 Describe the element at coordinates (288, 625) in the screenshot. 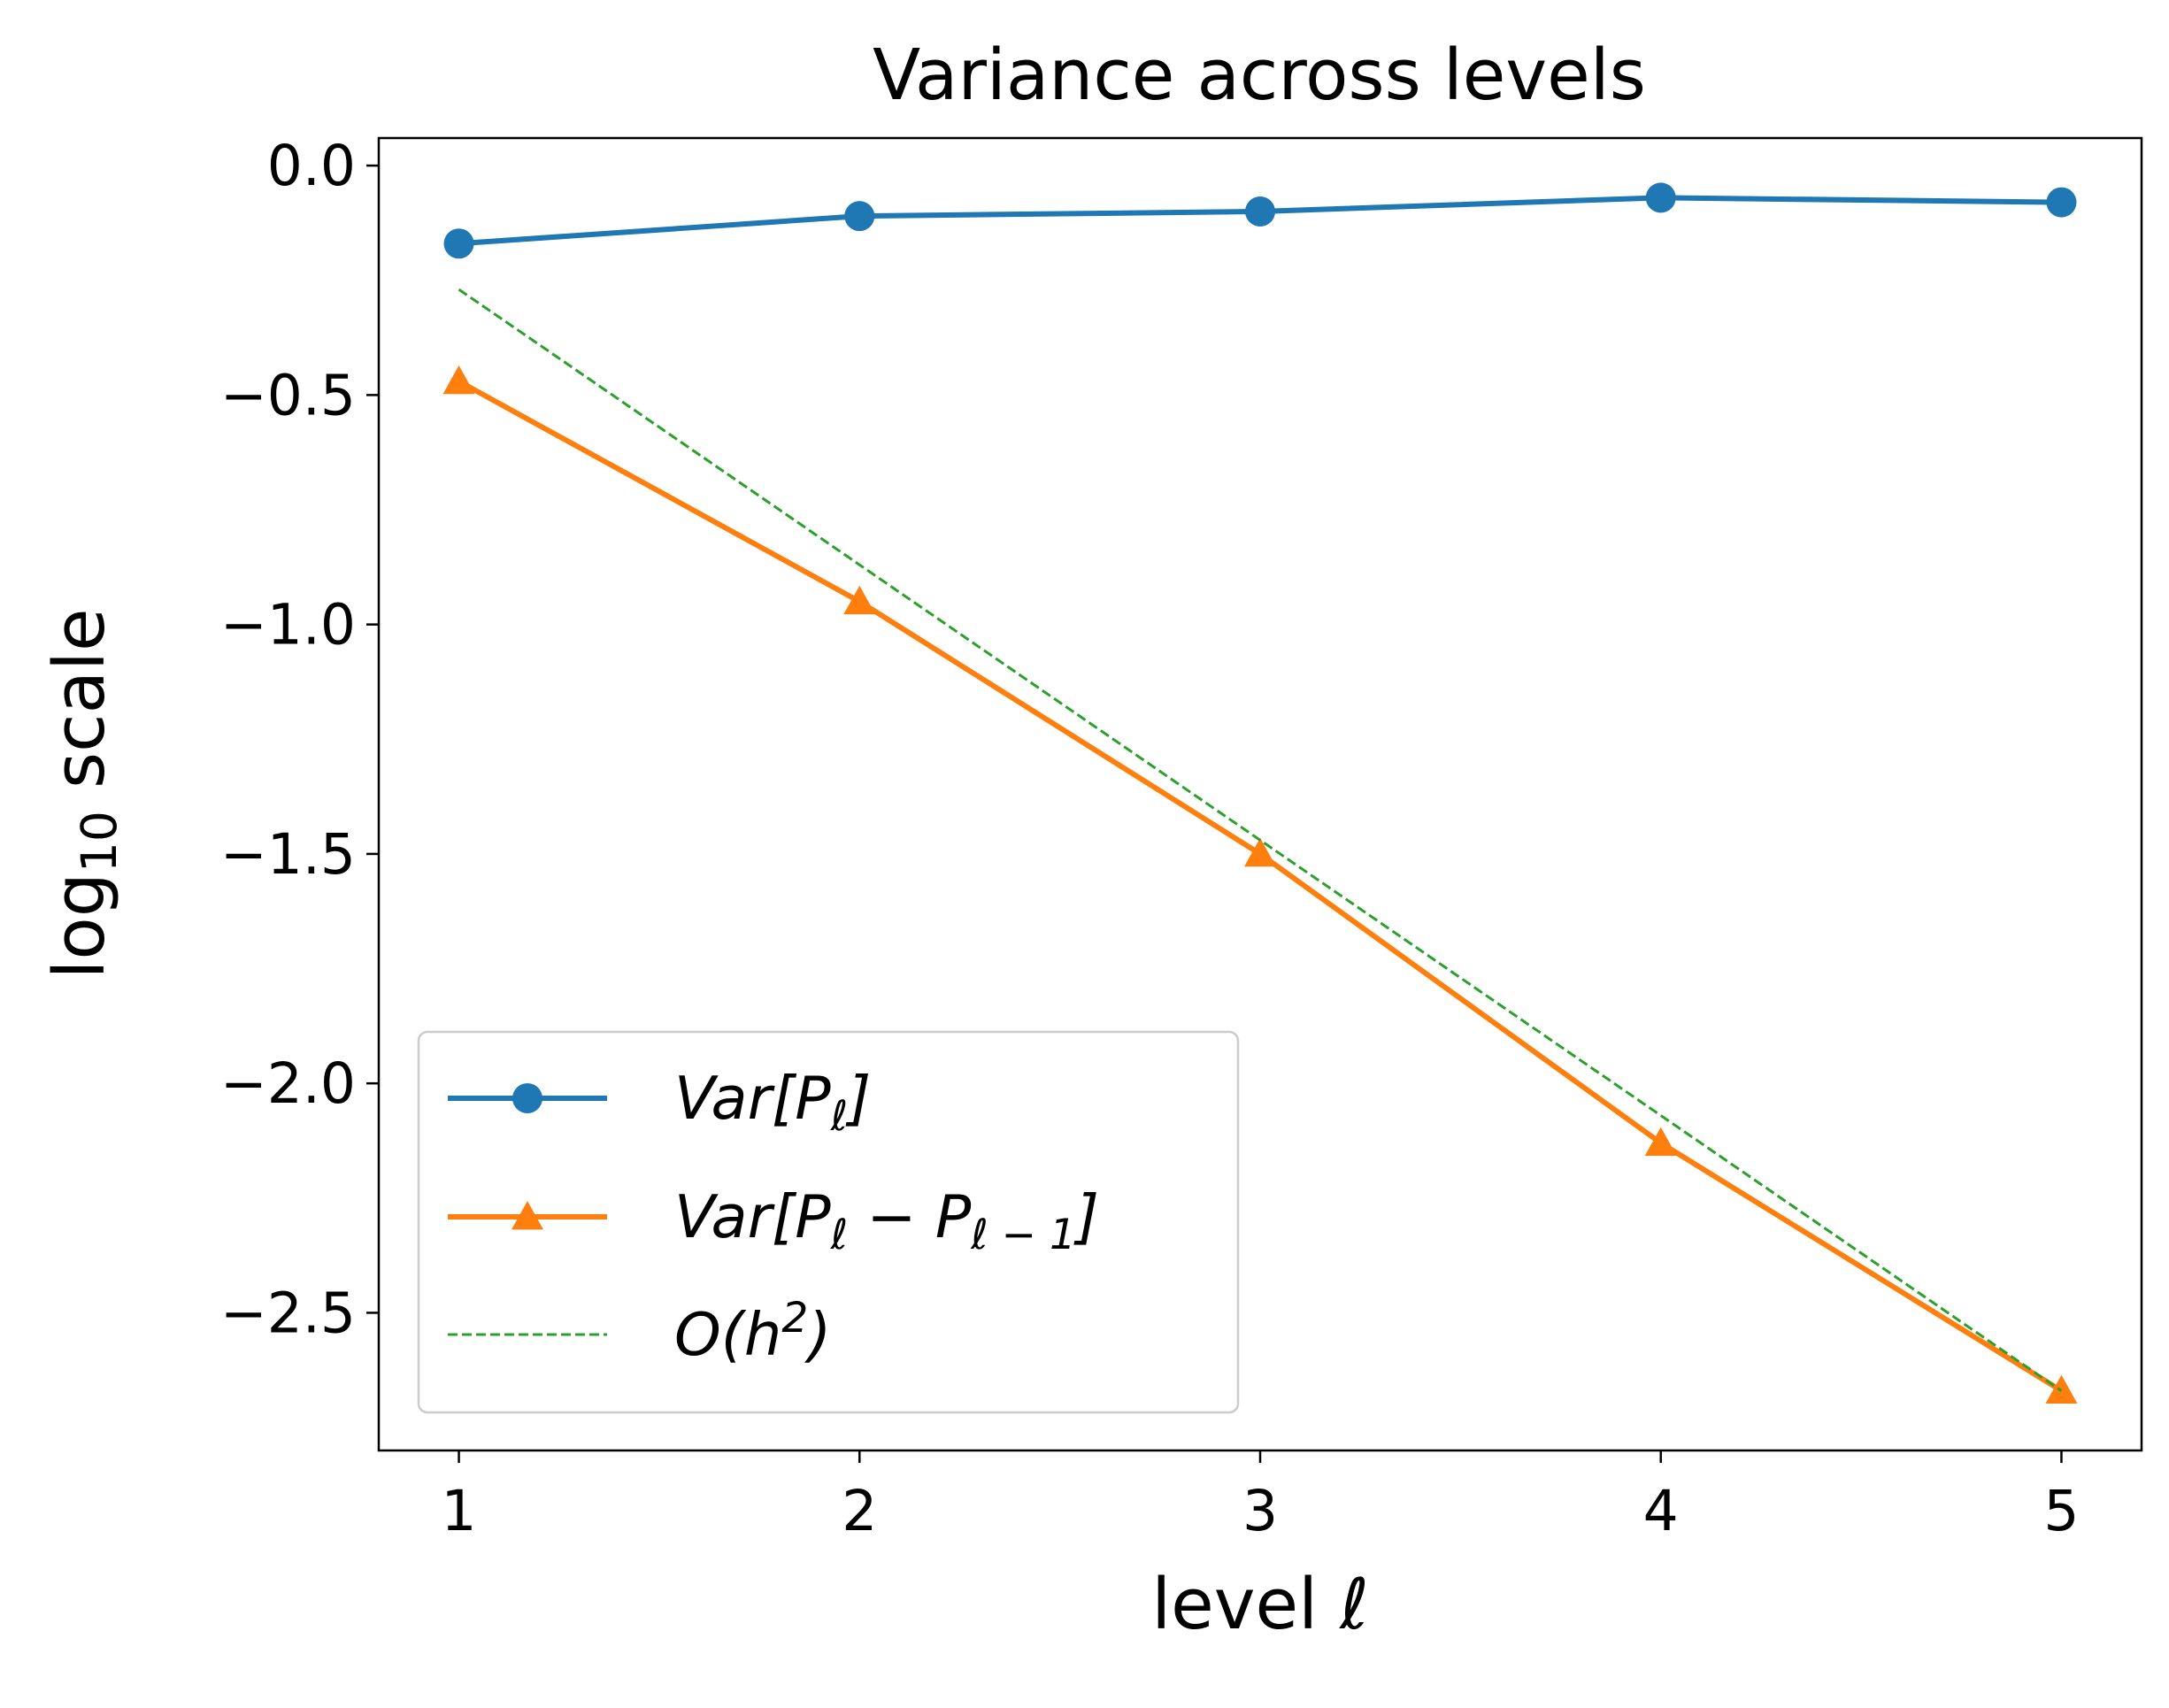

I see `y-tick-label: −1.0` at that location.